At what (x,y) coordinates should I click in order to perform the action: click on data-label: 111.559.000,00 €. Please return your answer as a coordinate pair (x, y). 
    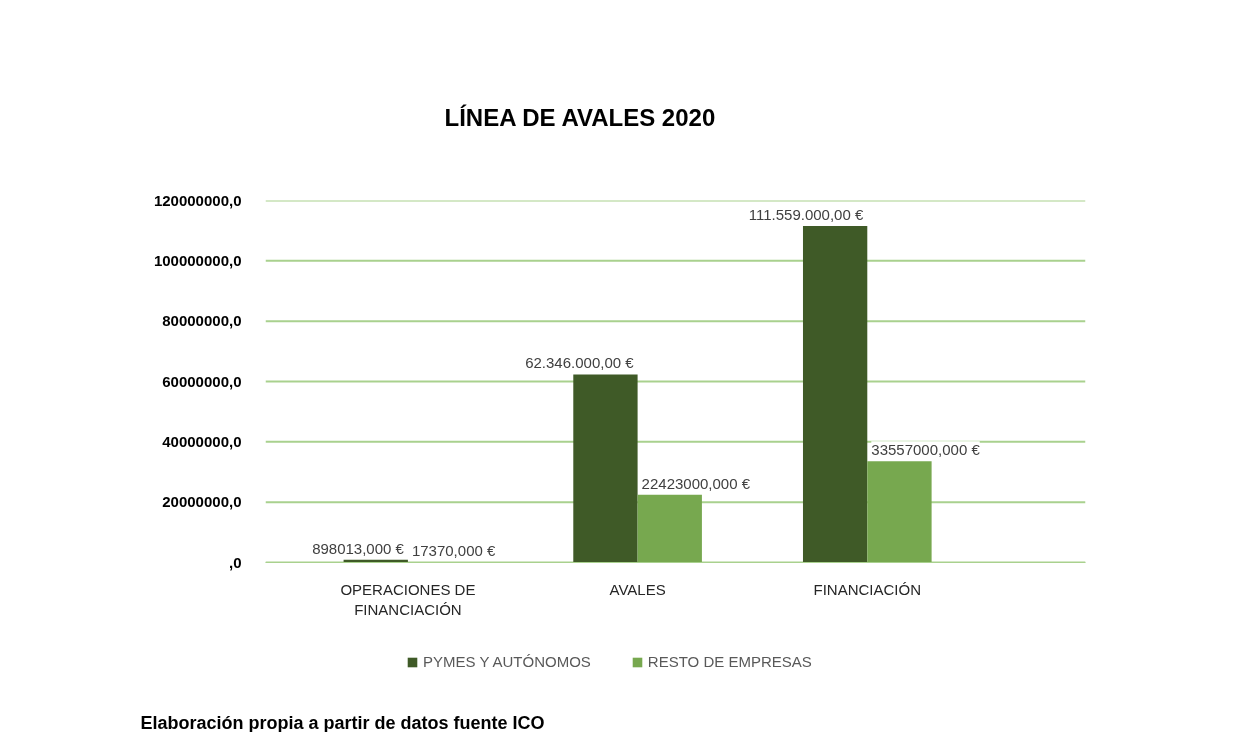
    Looking at the image, I should click on (806, 214).